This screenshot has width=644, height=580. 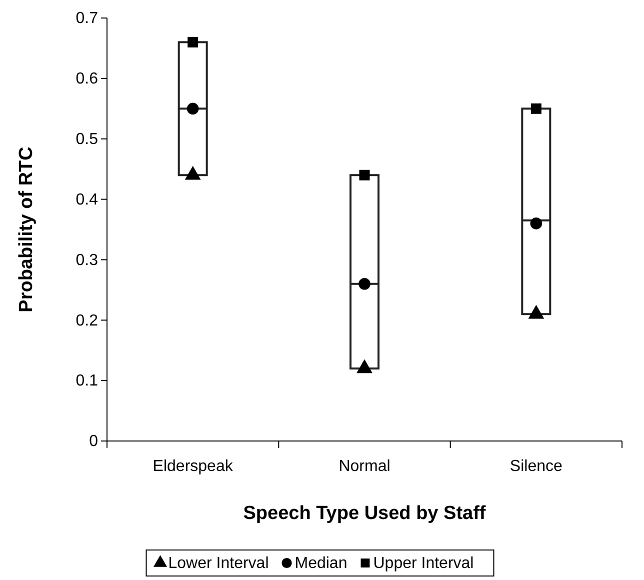 I want to click on y-tick-label: 0.3, so click(x=87, y=260).